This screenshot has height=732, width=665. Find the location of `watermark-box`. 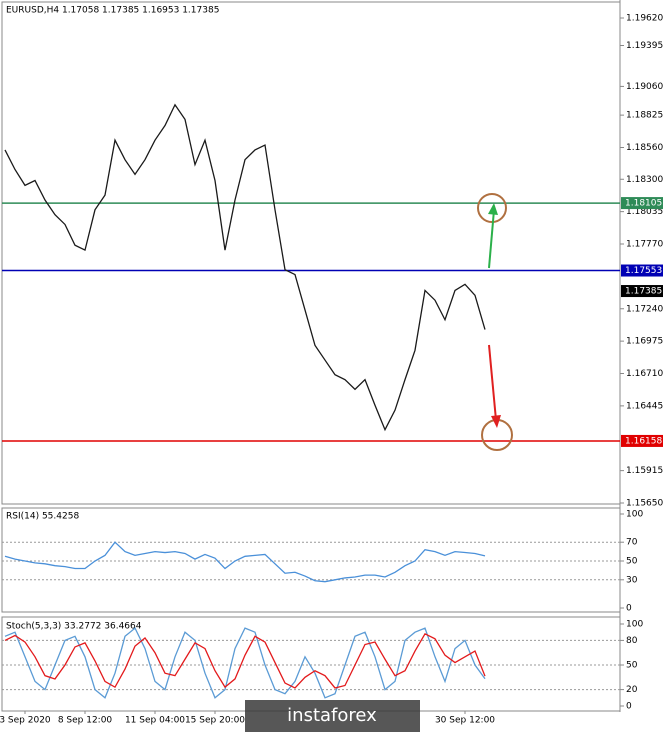

watermark-box is located at coordinates (332, 716).